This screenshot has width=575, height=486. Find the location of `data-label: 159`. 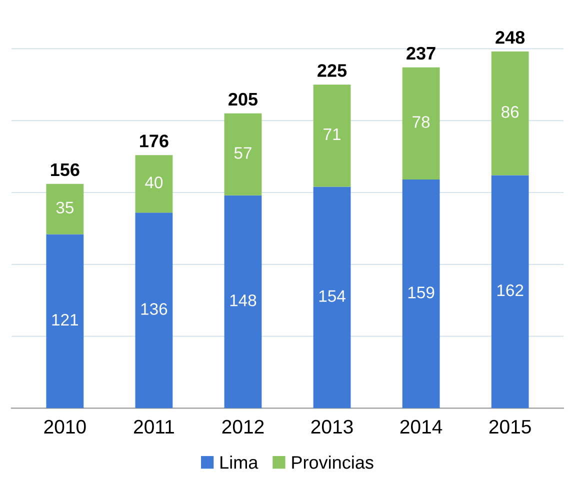

data-label: 159 is located at coordinates (421, 292).